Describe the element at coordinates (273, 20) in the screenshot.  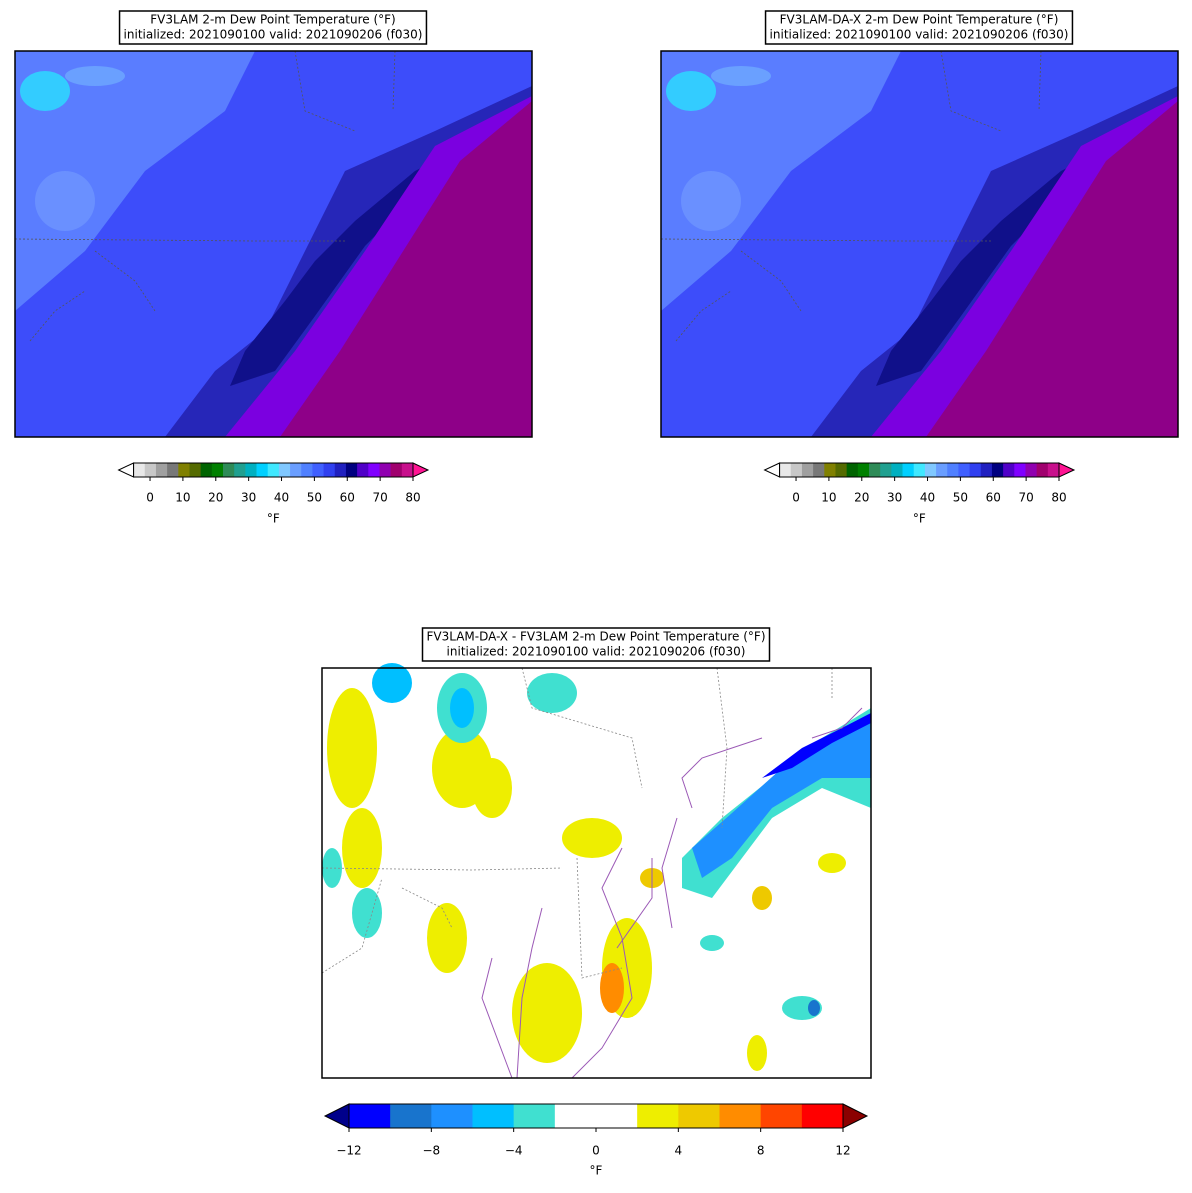
I see `panel-title: FV3LAM 2-m Dew Point Temperature (°F)` at that location.